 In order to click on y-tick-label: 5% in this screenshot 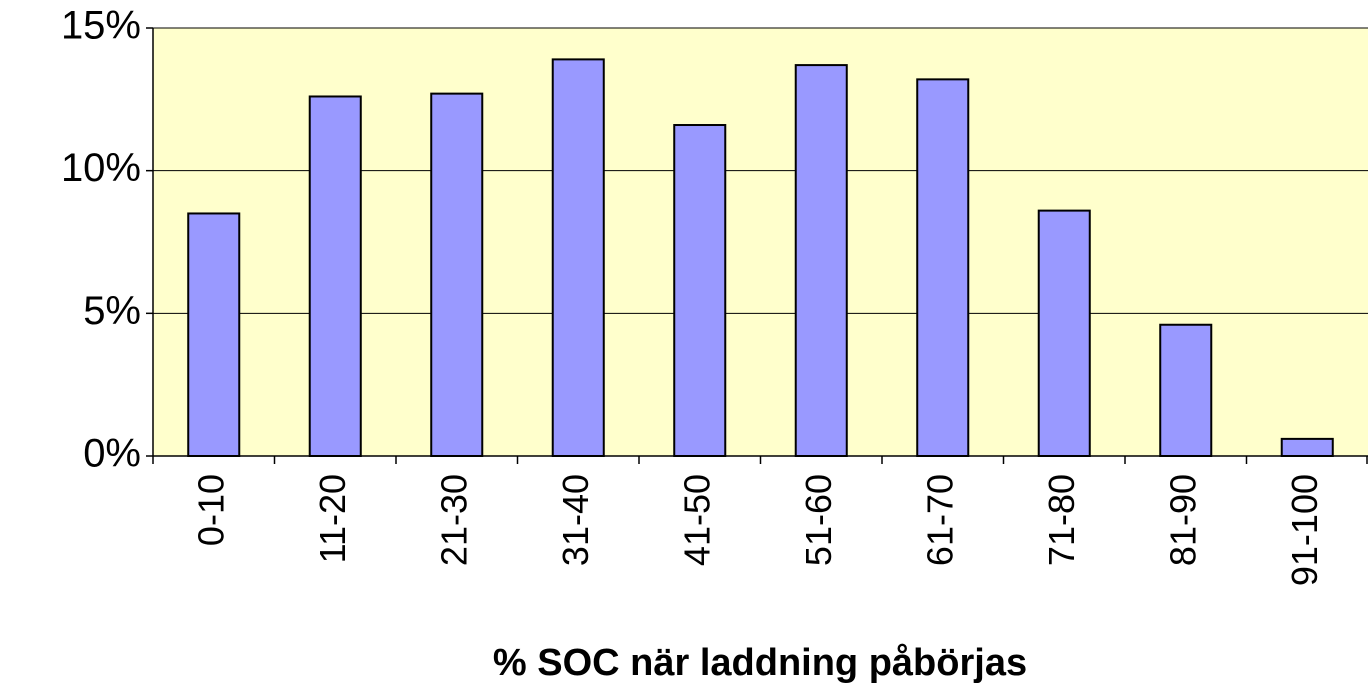, I will do `click(112, 311)`.